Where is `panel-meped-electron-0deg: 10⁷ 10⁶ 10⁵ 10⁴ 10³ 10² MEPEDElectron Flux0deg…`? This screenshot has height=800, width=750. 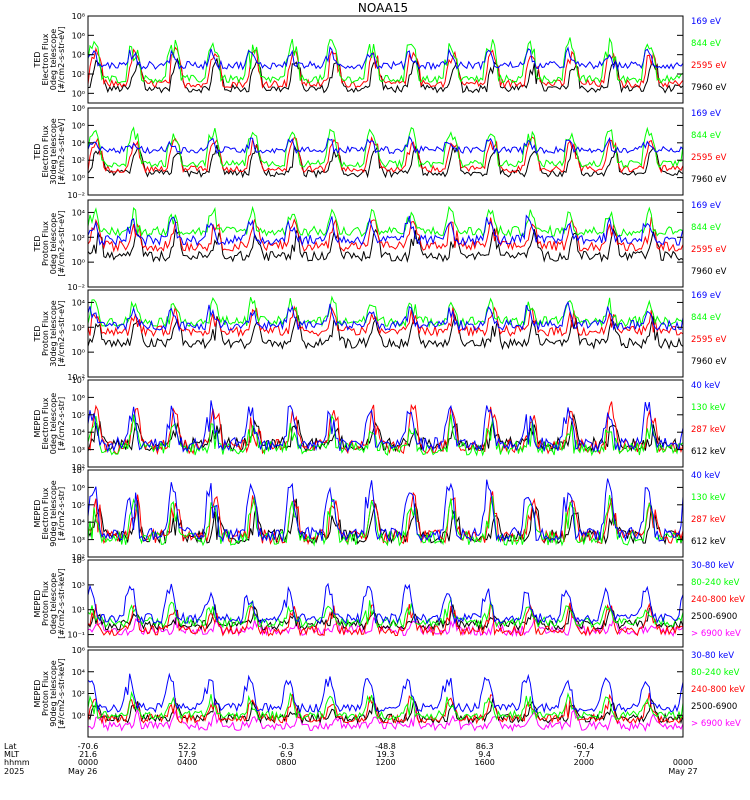 panel-meped-electron-0deg: 10⁷ 10⁶ 10⁵ 10⁴ 10³ 10² MEPEDElectron Flux0deg… is located at coordinates (379, 424).